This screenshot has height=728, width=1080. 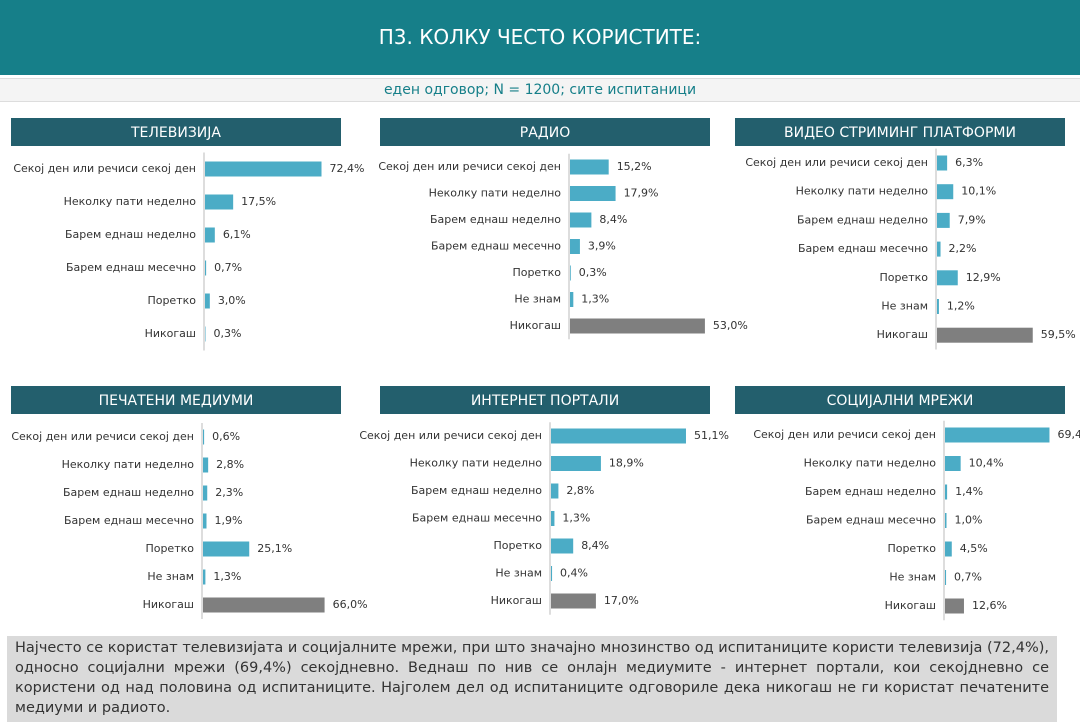 What do you see at coordinates (229, 520) in the screenshot?
I see `value-label: 1,9%` at bounding box center [229, 520].